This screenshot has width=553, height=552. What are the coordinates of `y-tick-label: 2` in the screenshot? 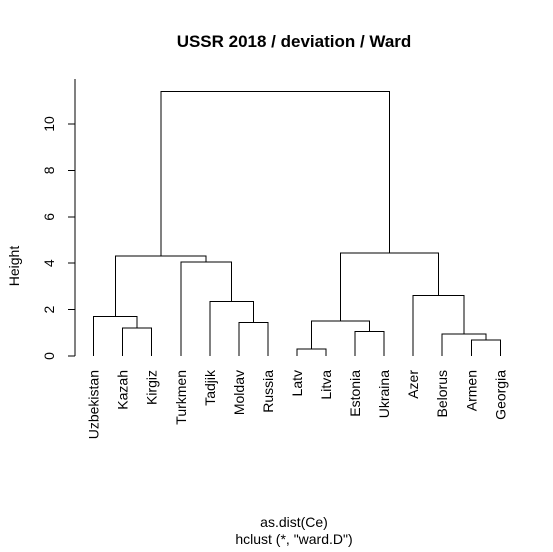 It's located at (49, 309).